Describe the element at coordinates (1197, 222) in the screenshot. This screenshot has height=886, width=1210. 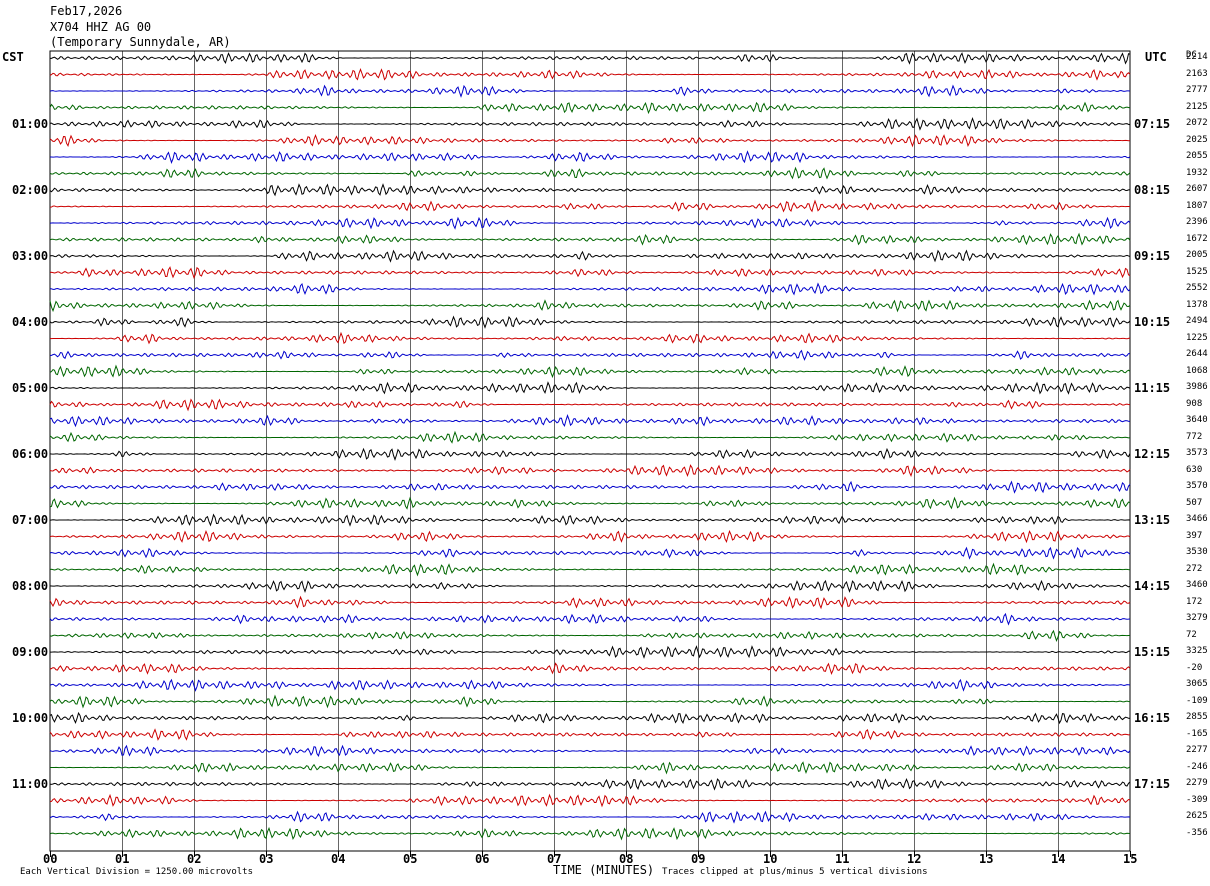
I see `dc-offset-label: 2396` at that location.